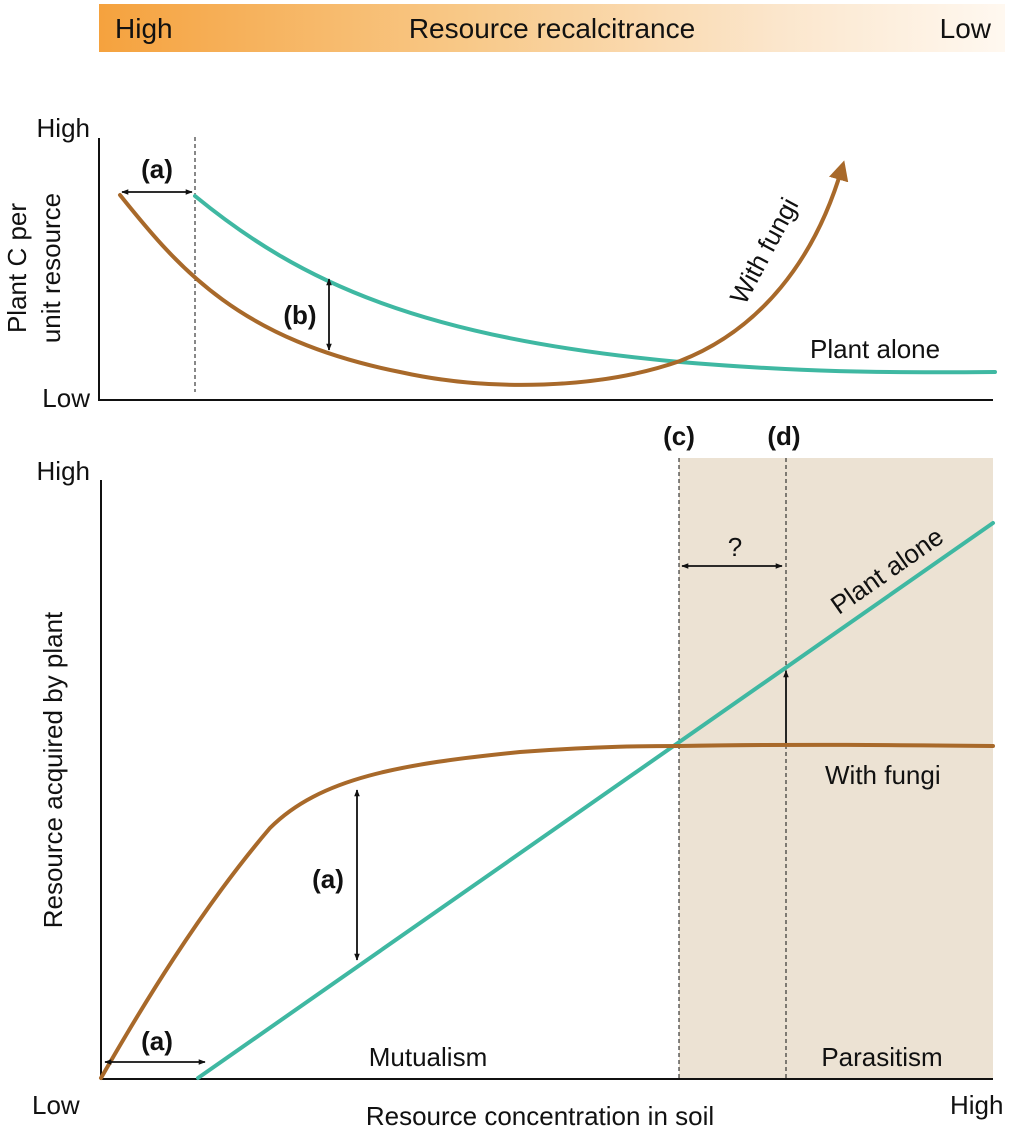  Describe the element at coordinates (56, 1105) in the screenshot. I see `bottom-x-low-label: Low` at that location.